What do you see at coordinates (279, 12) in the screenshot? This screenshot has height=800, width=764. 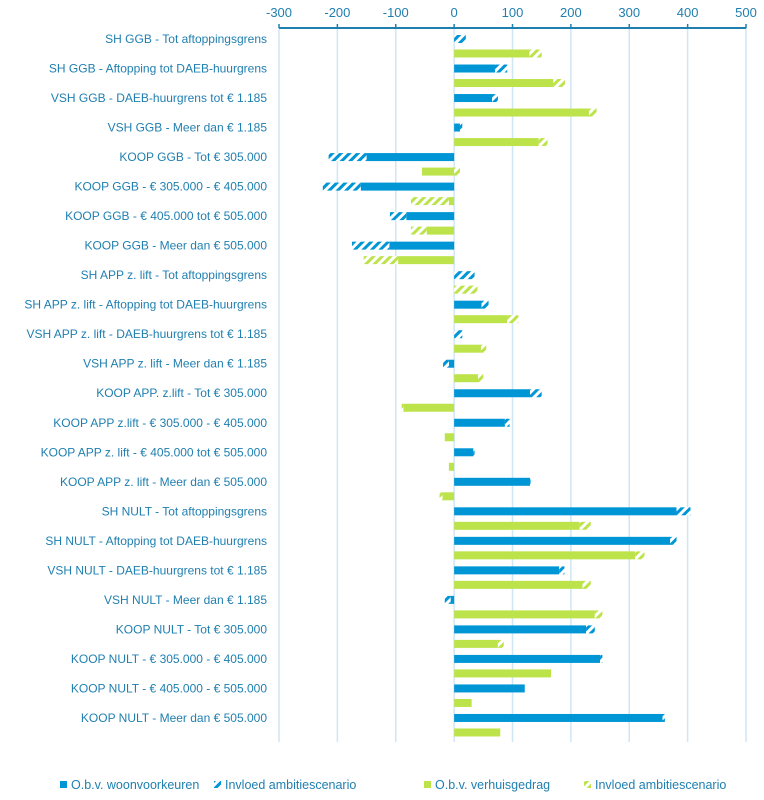 I see `tick-label: -300` at bounding box center [279, 12].